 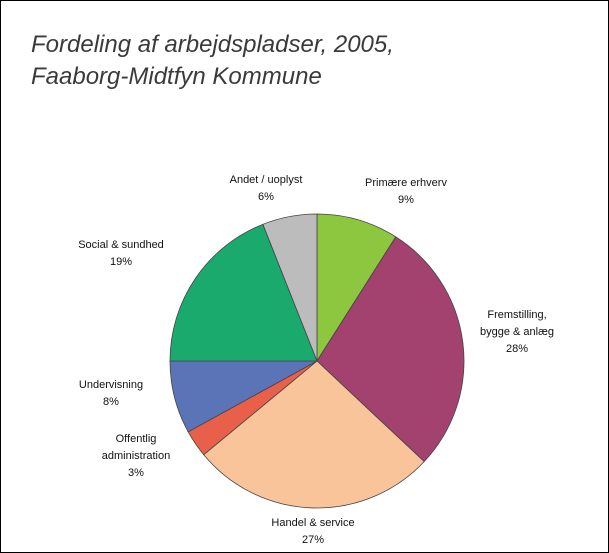 What do you see at coordinates (111, 385) in the screenshot?
I see `category-name: Undervisning` at bounding box center [111, 385].